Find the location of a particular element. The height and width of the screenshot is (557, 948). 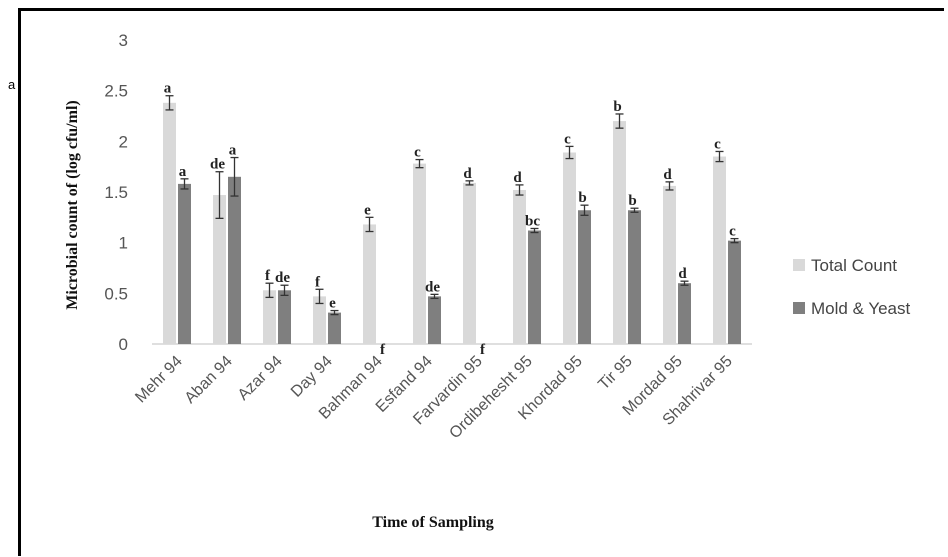

category-label: Day 94 is located at coordinates (312, 377).